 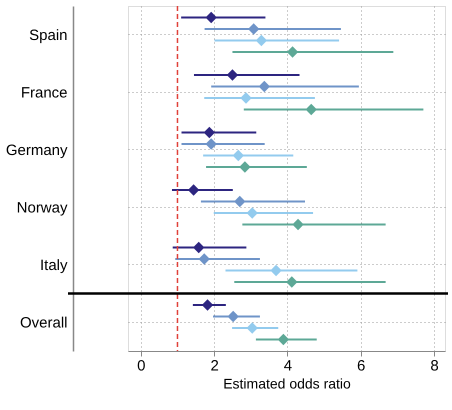 What do you see at coordinates (361, 366) in the screenshot?
I see `x-tick-label: 6` at bounding box center [361, 366].